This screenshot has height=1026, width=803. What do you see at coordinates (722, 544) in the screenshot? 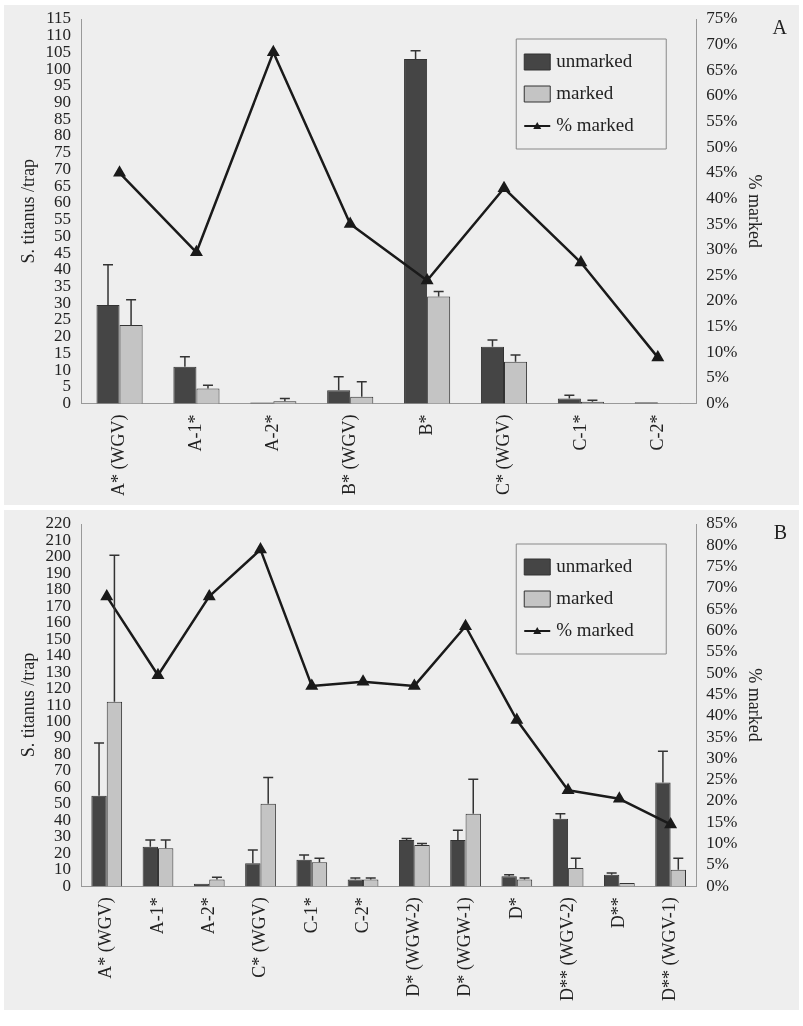
I see `y2-tick-label: 80%` at bounding box center [722, 544].